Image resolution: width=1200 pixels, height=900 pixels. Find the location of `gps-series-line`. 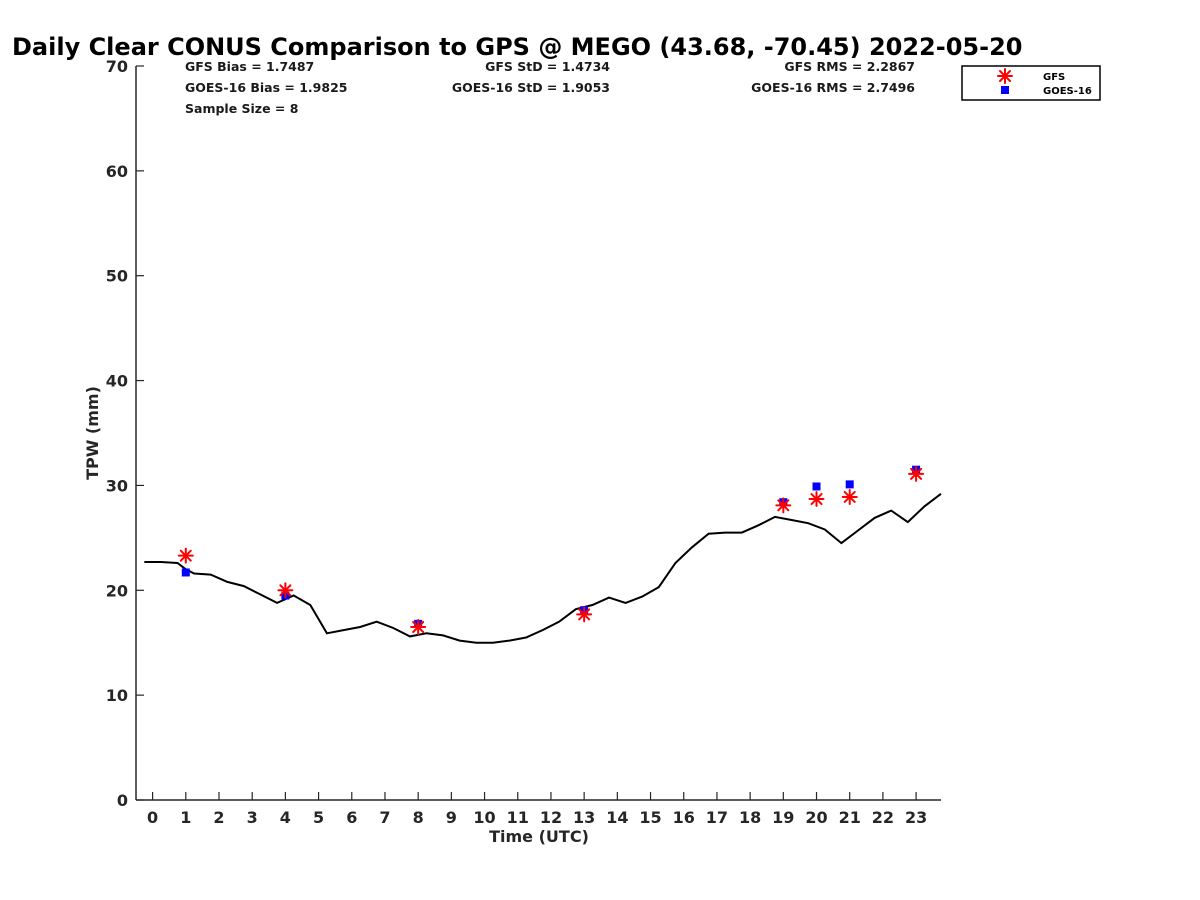

gps-series-line is located at coordinates (543, 568).